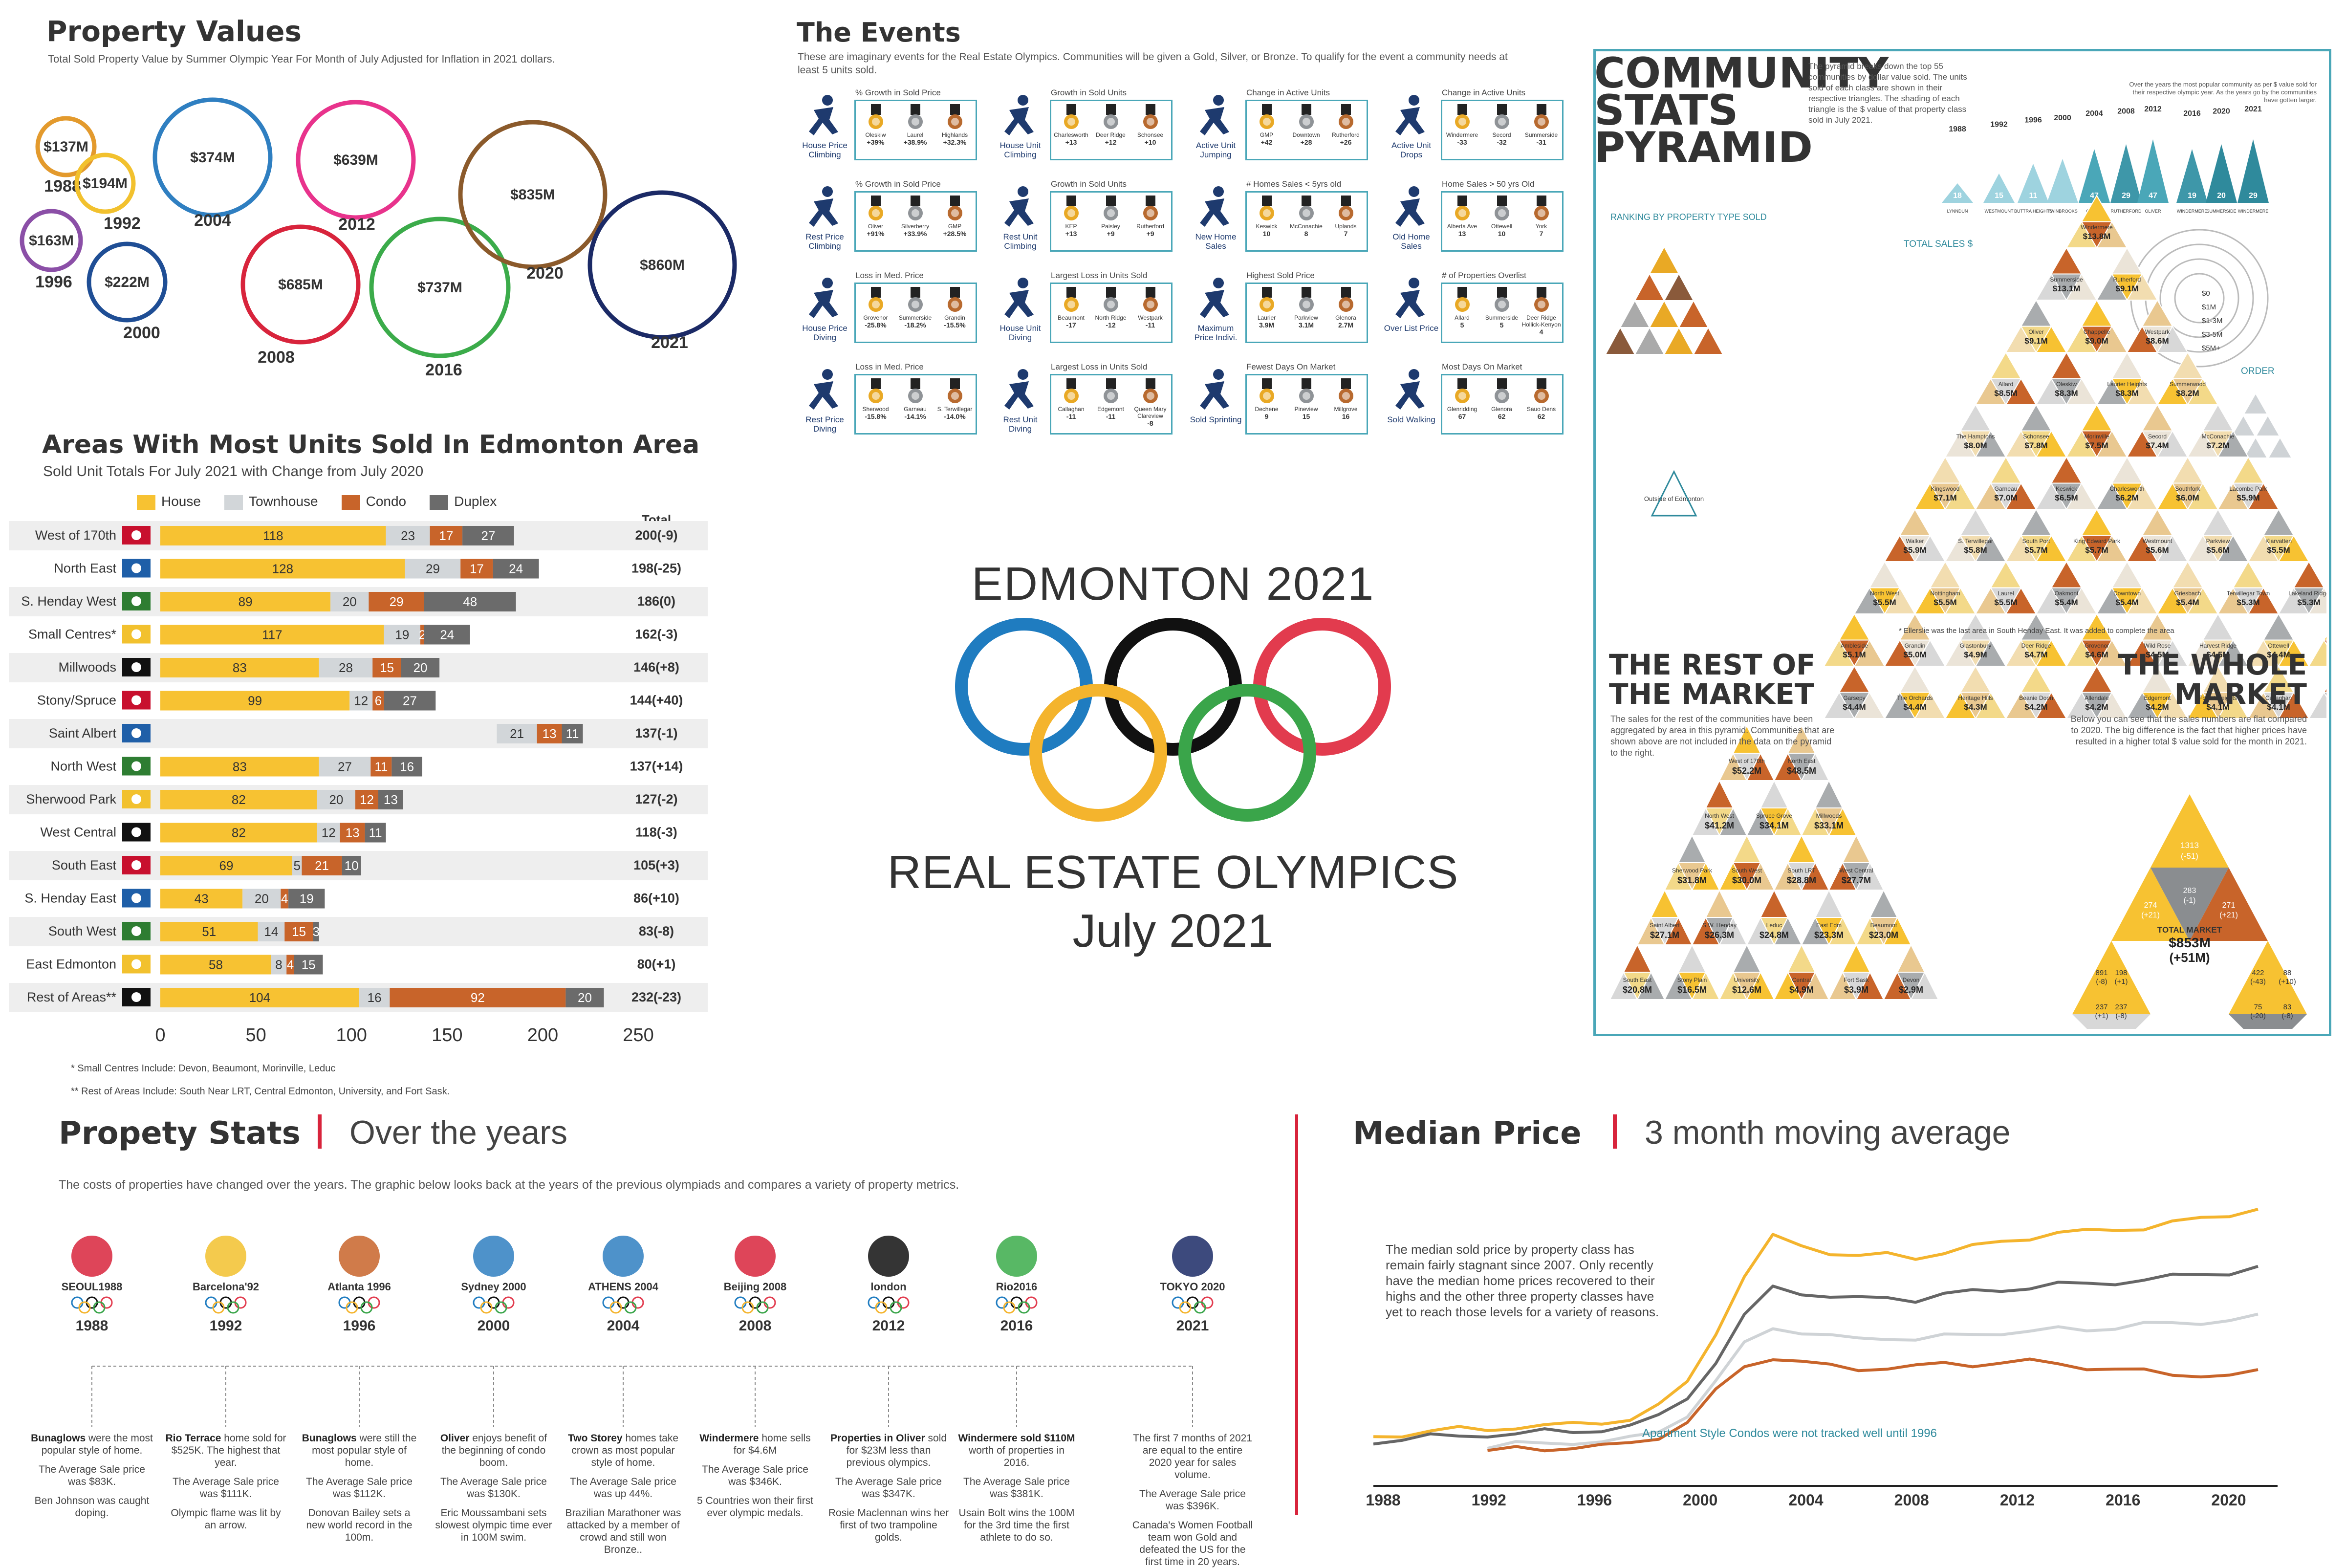  Describe the element at coordinates (1541, 123) in the screenshot. I see `medal-winner: Summerside -31` at that location.